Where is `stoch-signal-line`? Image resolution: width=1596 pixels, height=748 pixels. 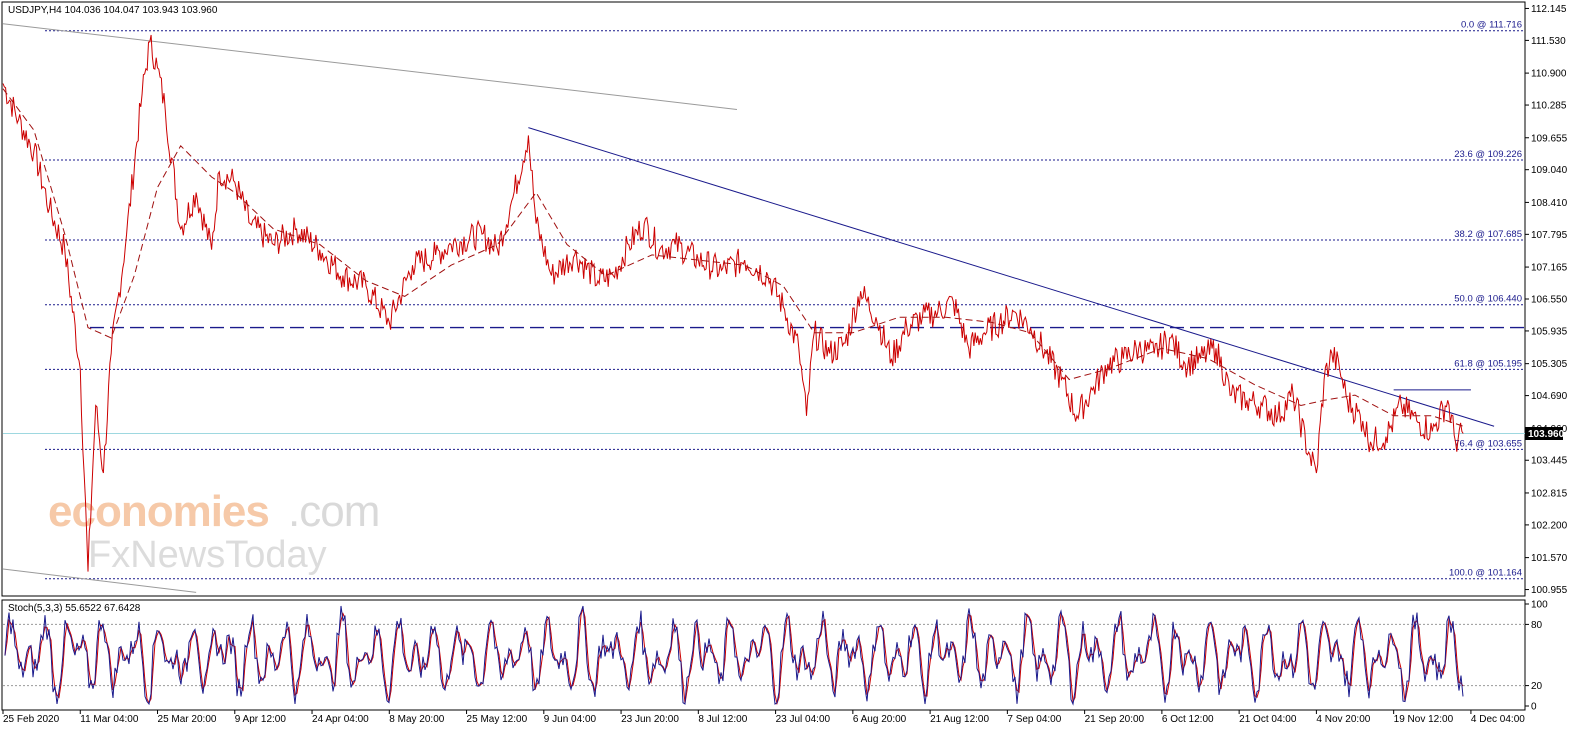
stoch-signal-line is located at coordinates (734, 656).